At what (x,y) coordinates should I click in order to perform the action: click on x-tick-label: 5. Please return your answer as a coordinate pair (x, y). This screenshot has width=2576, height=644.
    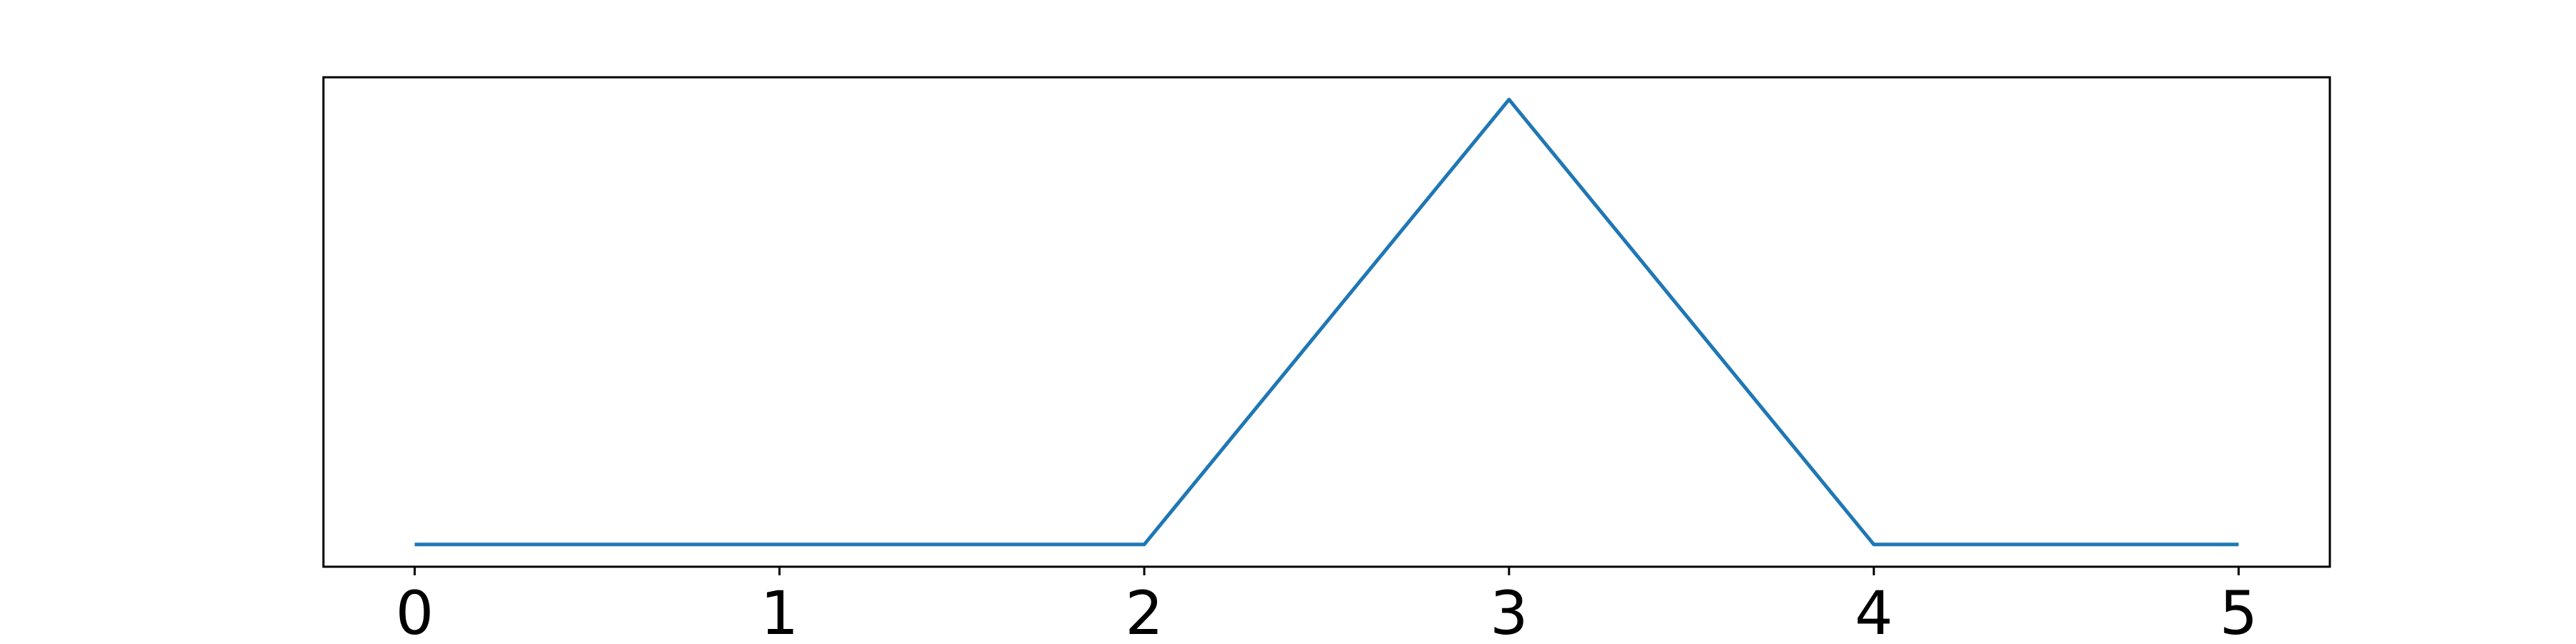
    Looking at the image, I should click on (2239, 611).